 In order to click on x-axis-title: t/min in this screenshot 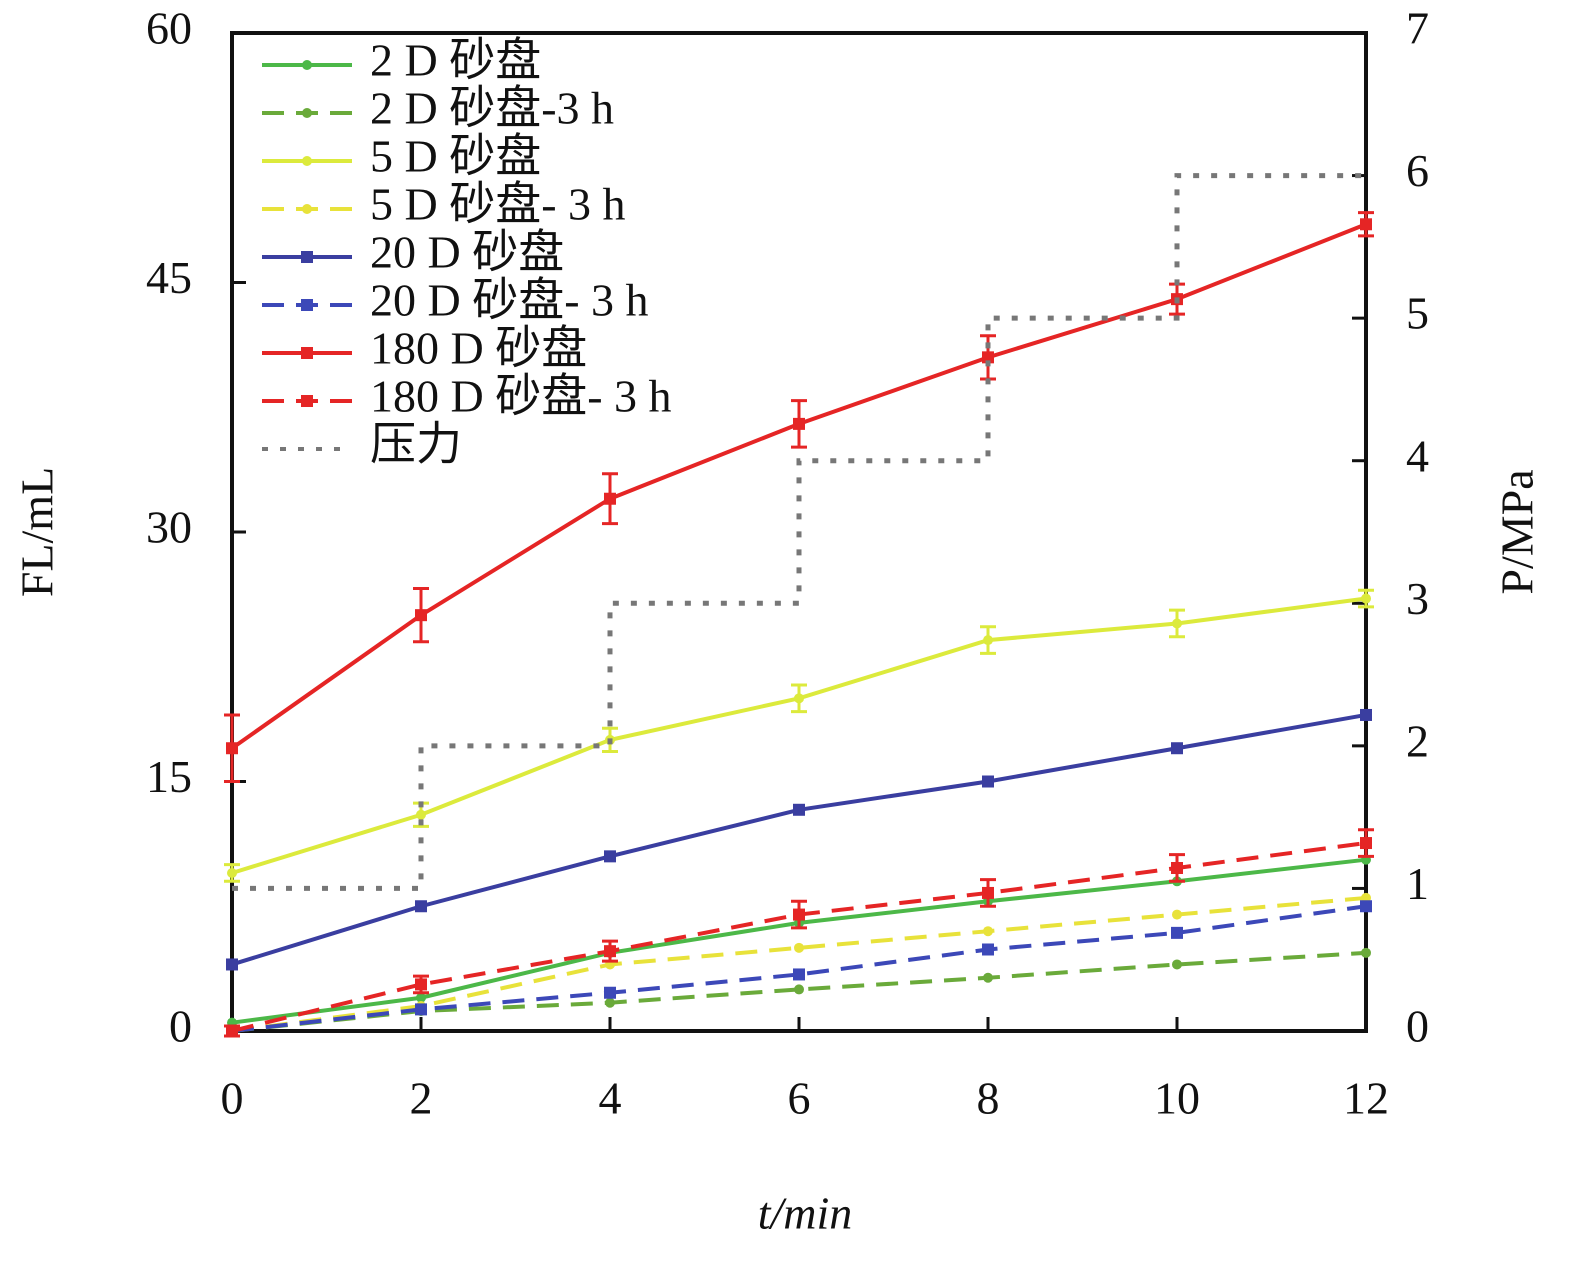, I will do `click(805, 1213)`.